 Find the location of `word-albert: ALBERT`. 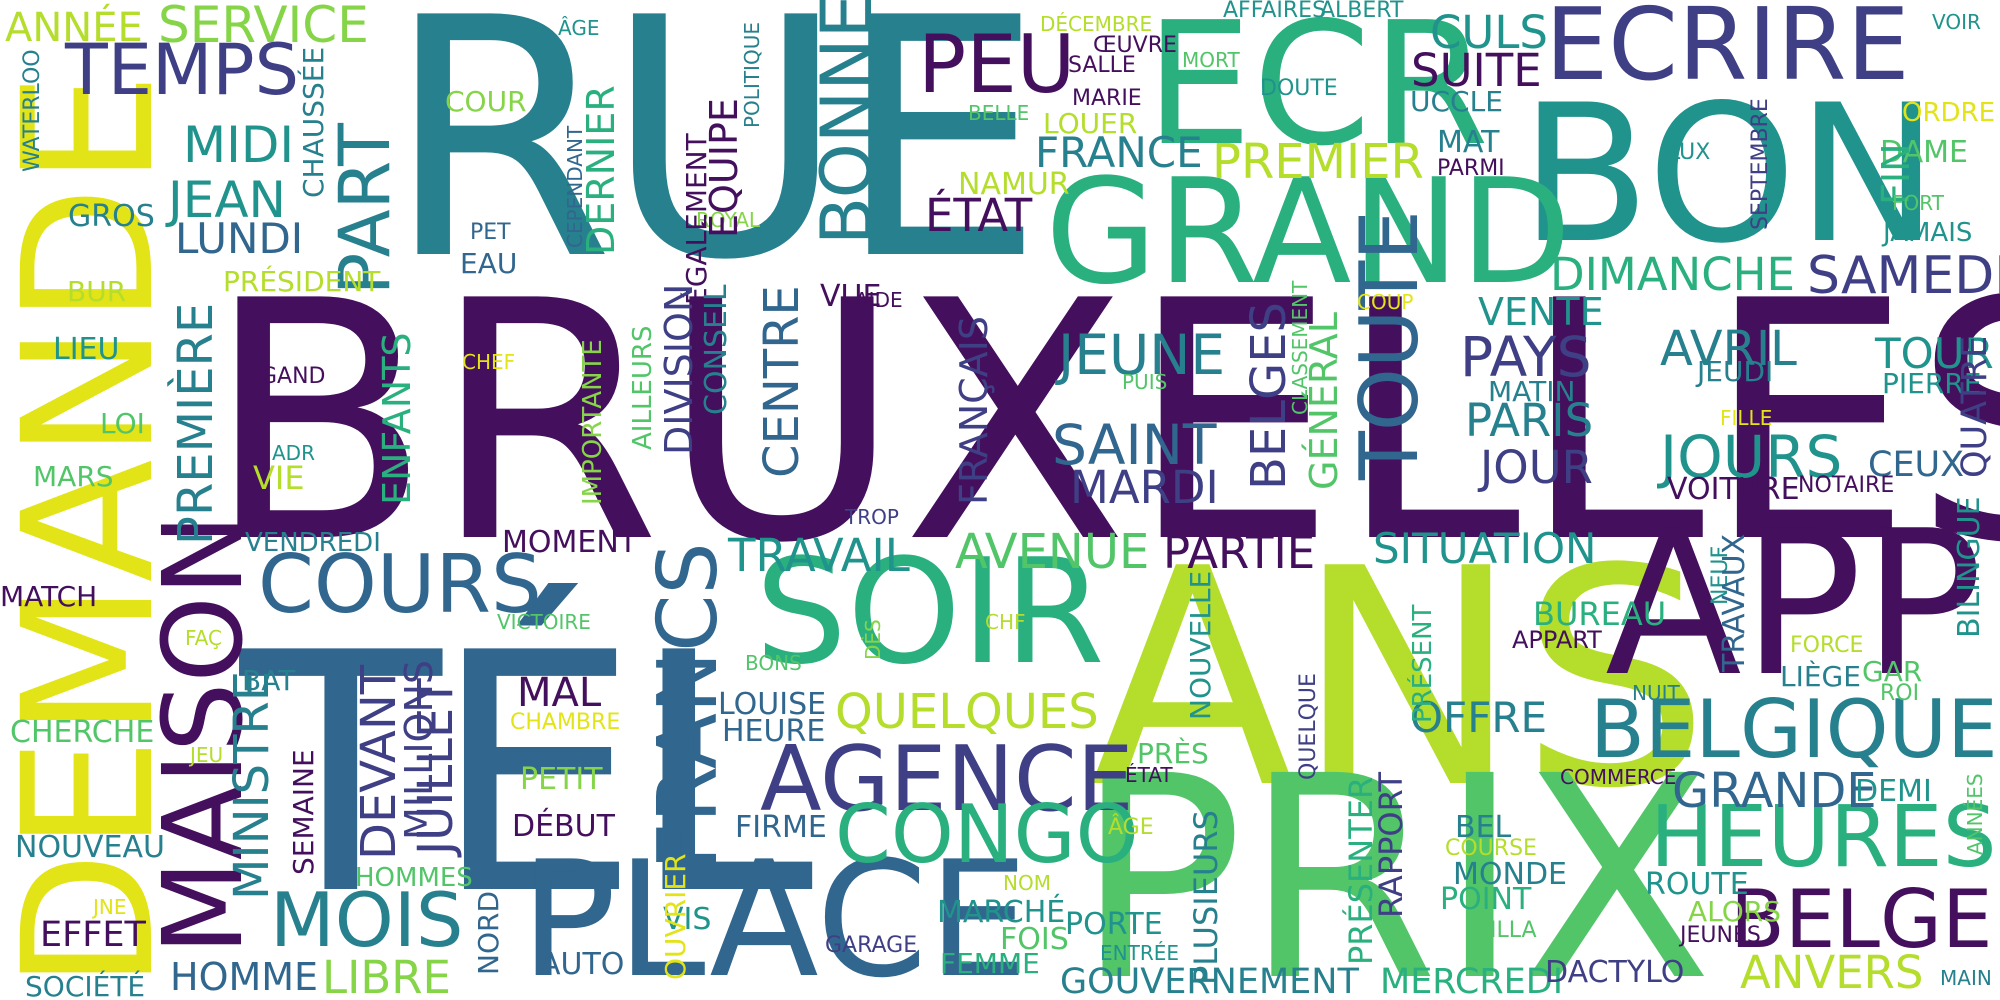

word-albert: ALBERT is located at coordinates (1362, 11).